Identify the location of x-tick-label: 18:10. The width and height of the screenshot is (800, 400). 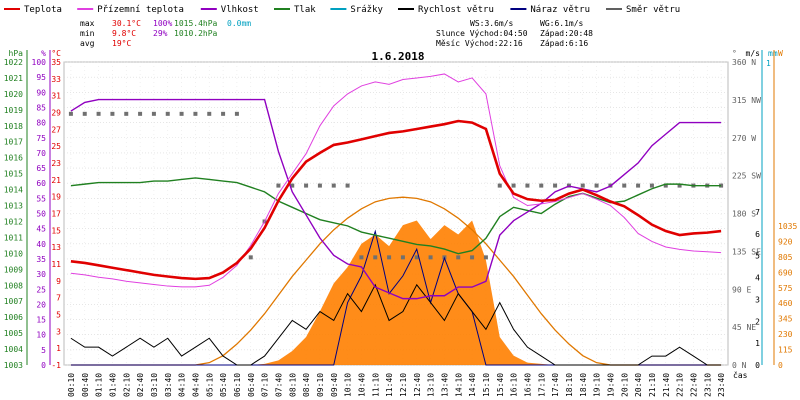
(569, 385).